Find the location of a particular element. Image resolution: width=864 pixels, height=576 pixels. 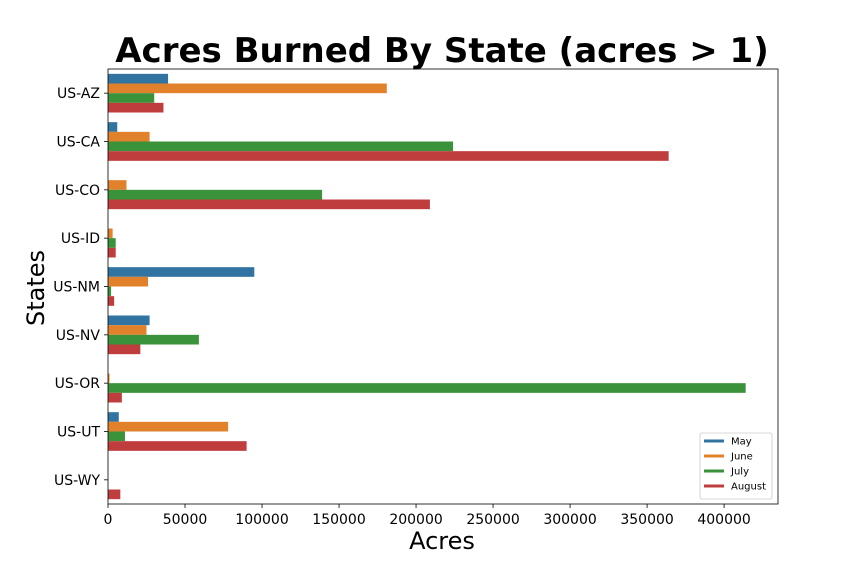

x-tick-label: 150000 is located at coordinates (338, 520).